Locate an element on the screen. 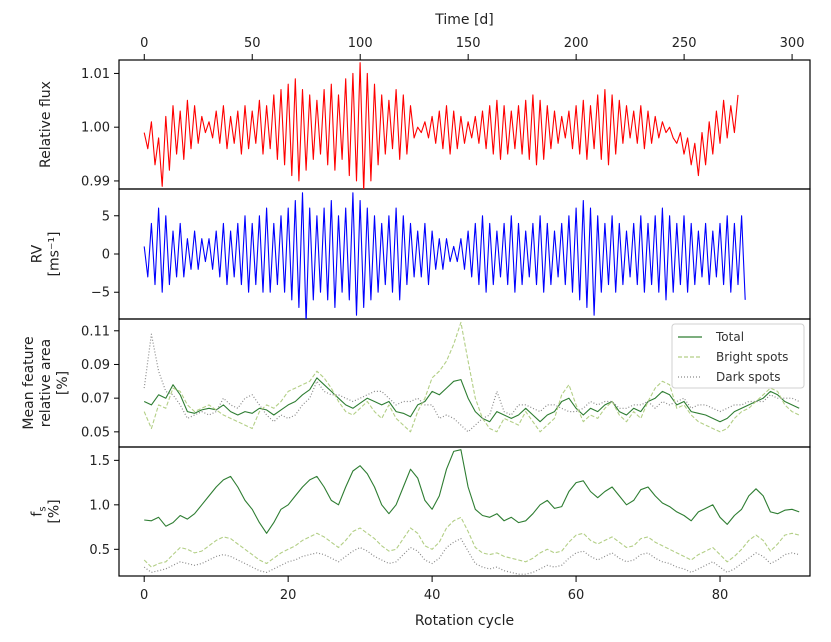 The image size is (831, 642). legend: Total Bright spots Dark spots is located at coordinates (738, 356).